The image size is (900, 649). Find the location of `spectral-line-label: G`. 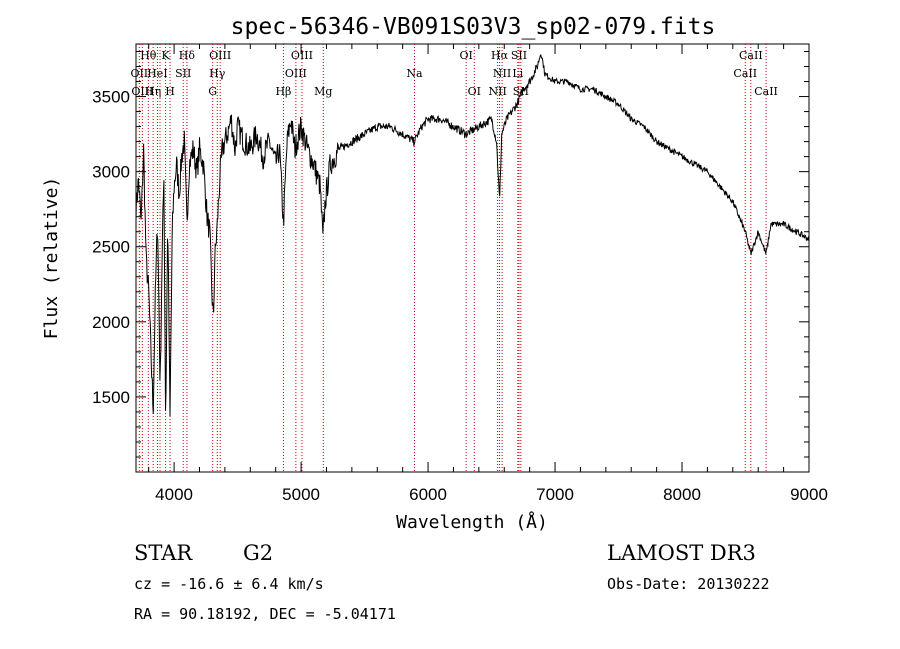

spectral-line-label: G is located at coordinates (212, 91).